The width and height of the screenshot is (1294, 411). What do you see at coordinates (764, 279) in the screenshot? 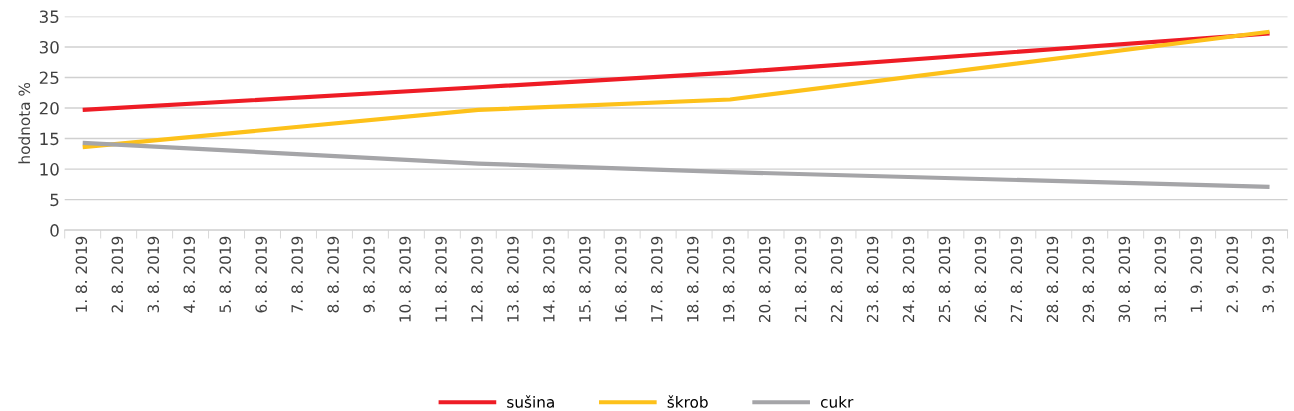
I see `x-tick-label: 20. 8. 2019` at bounding box center [764, 279].